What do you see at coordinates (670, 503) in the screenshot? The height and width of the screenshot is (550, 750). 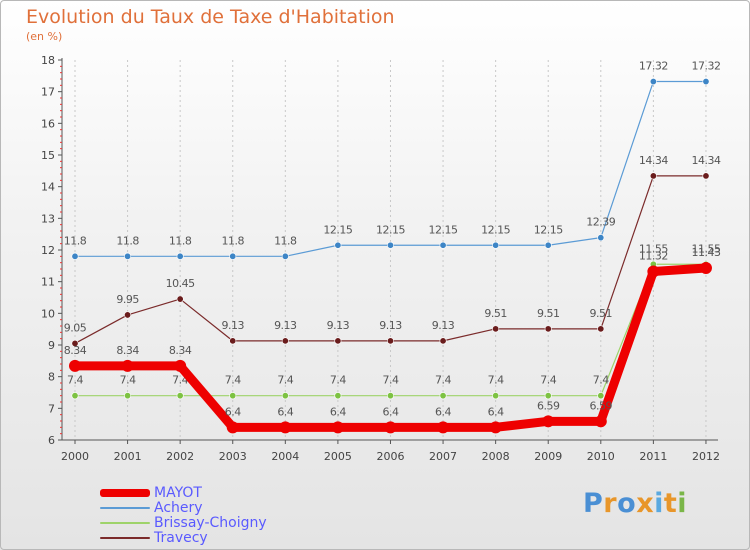 I see `logo-letter: t` at bounding box center [670, 503].